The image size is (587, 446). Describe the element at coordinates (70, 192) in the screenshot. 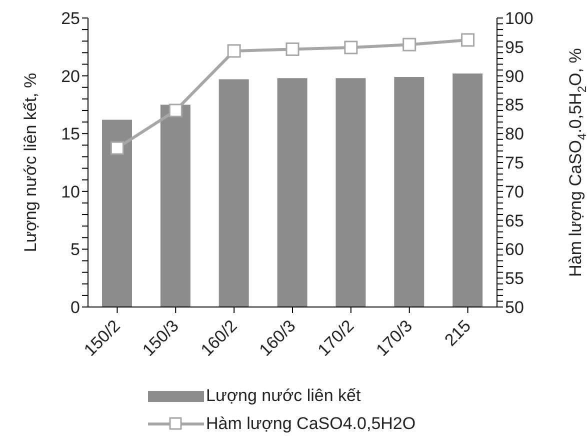

I see `y-tick-label: 10` at that location.